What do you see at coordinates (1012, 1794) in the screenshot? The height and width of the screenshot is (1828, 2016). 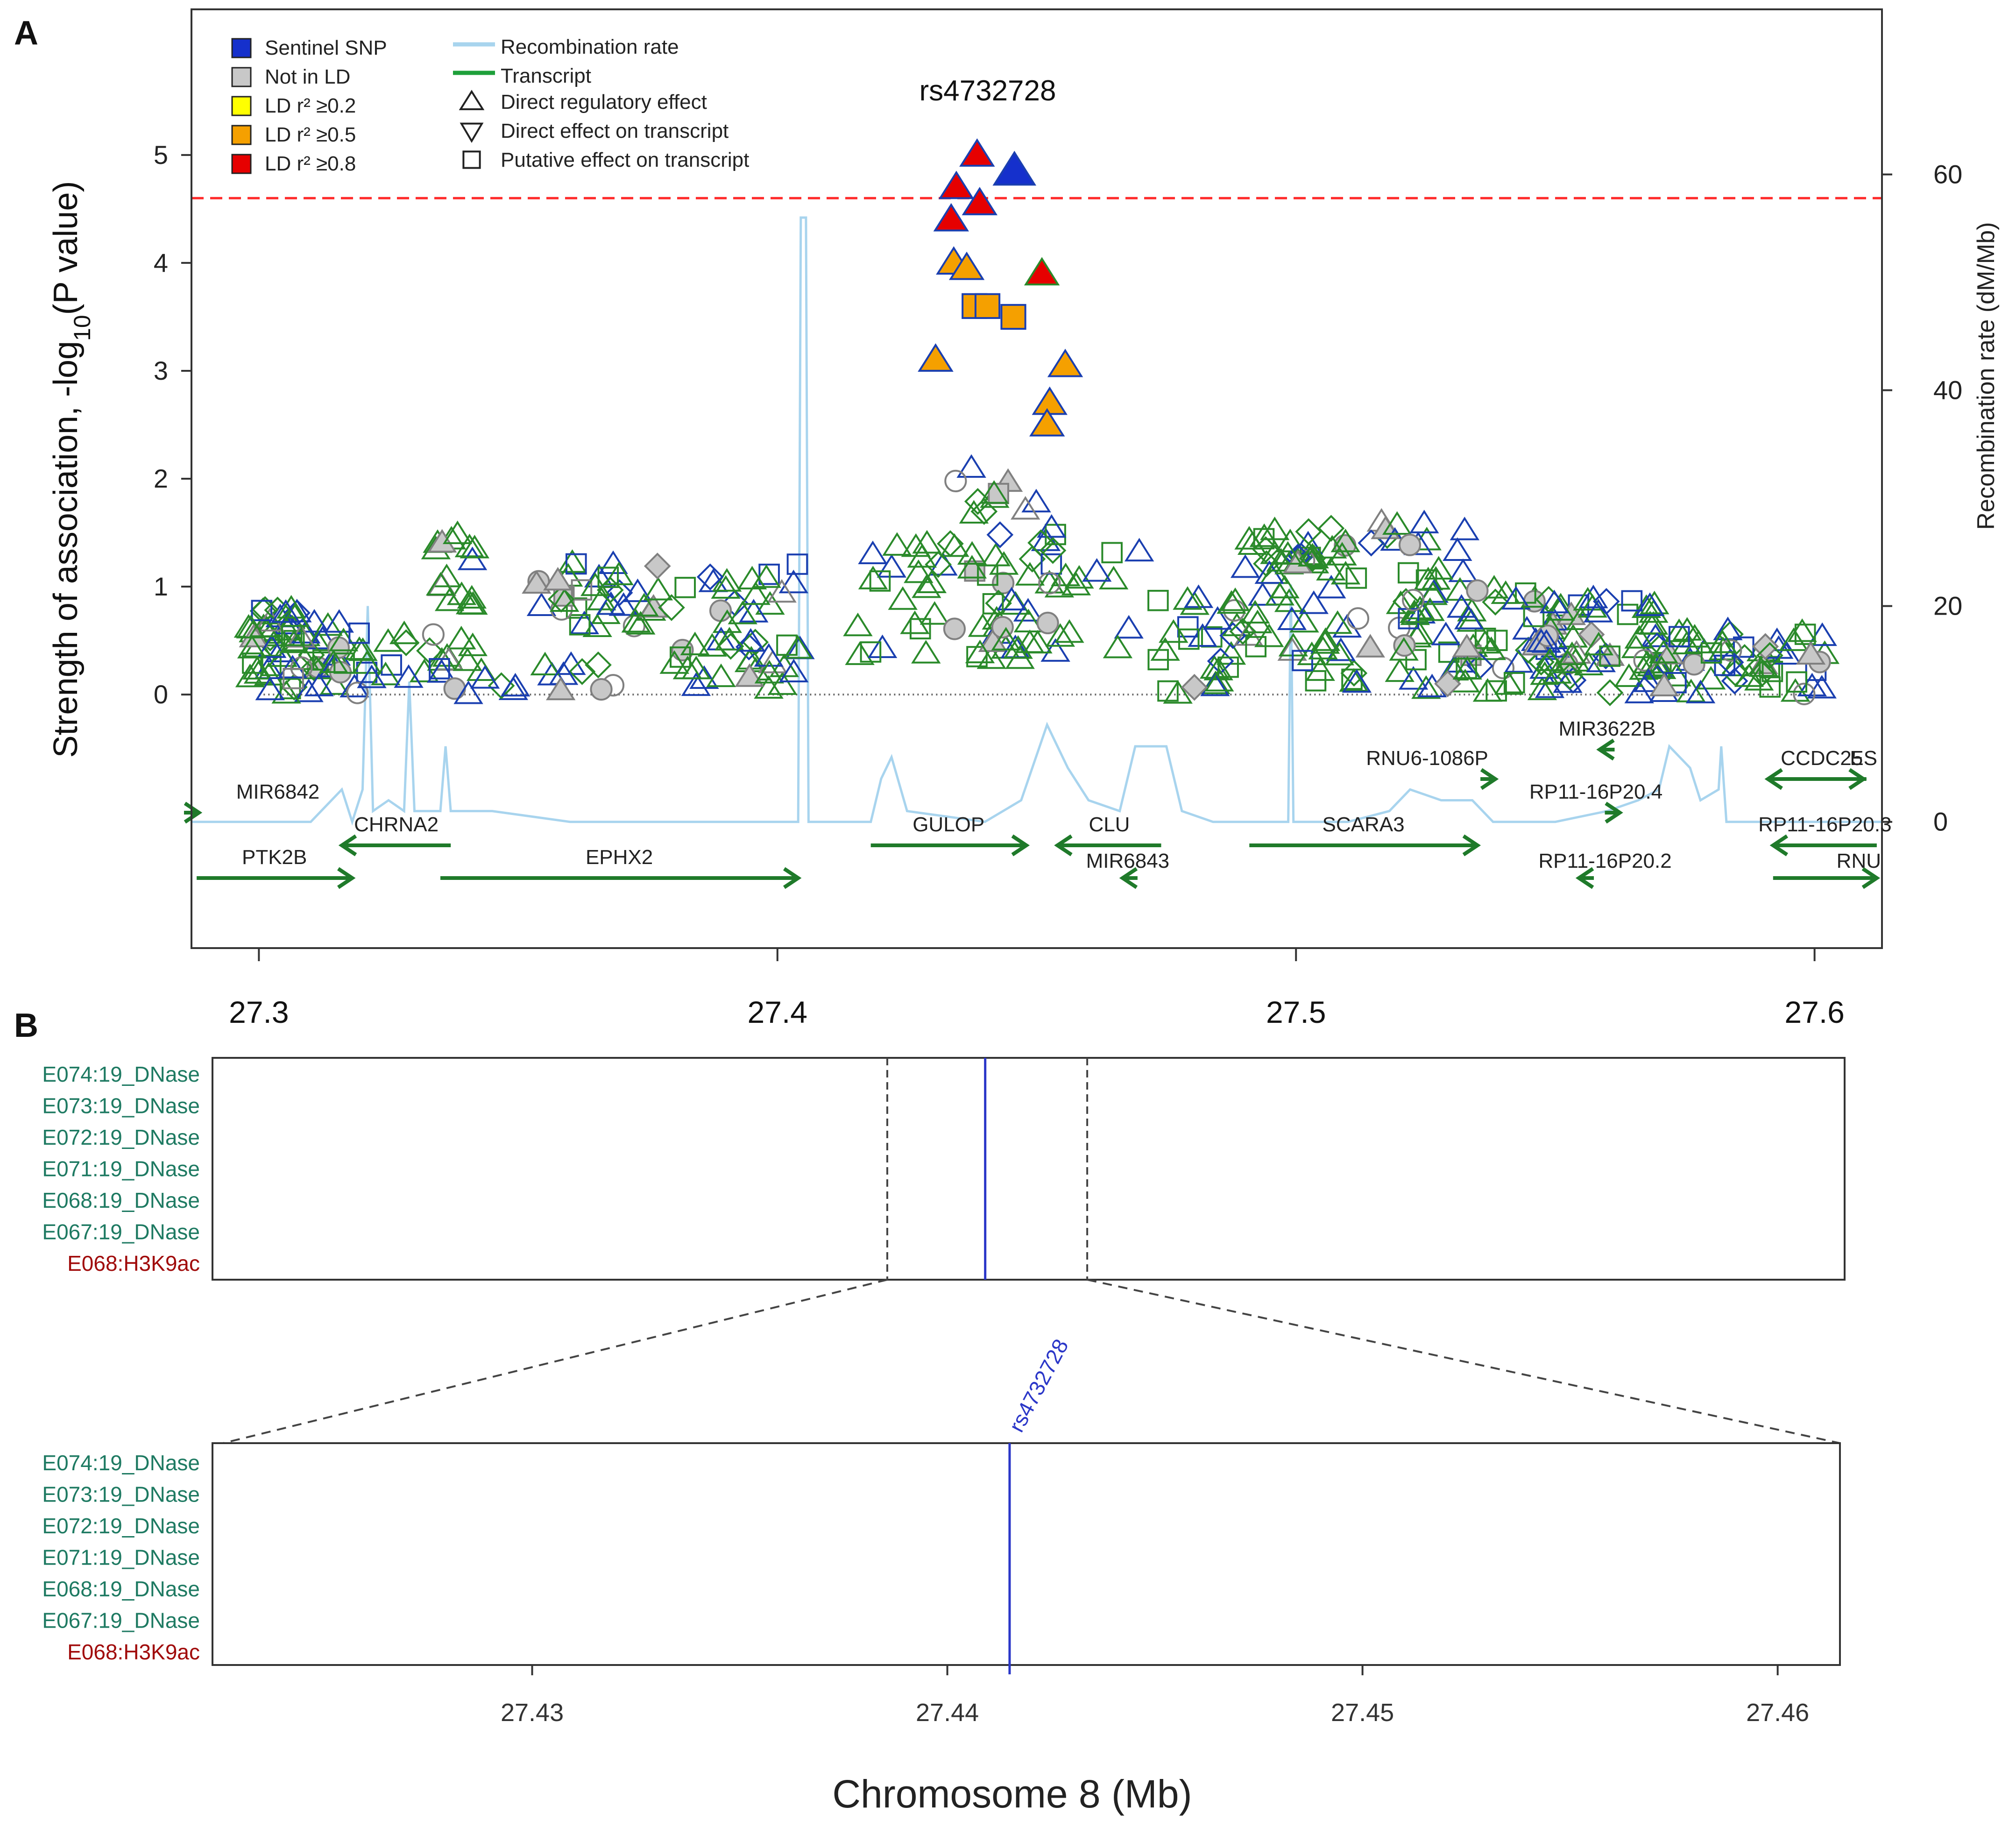 I see `x-axis-label: Chromosome 8 (Mb)` at bounding box center [1012, 1794].